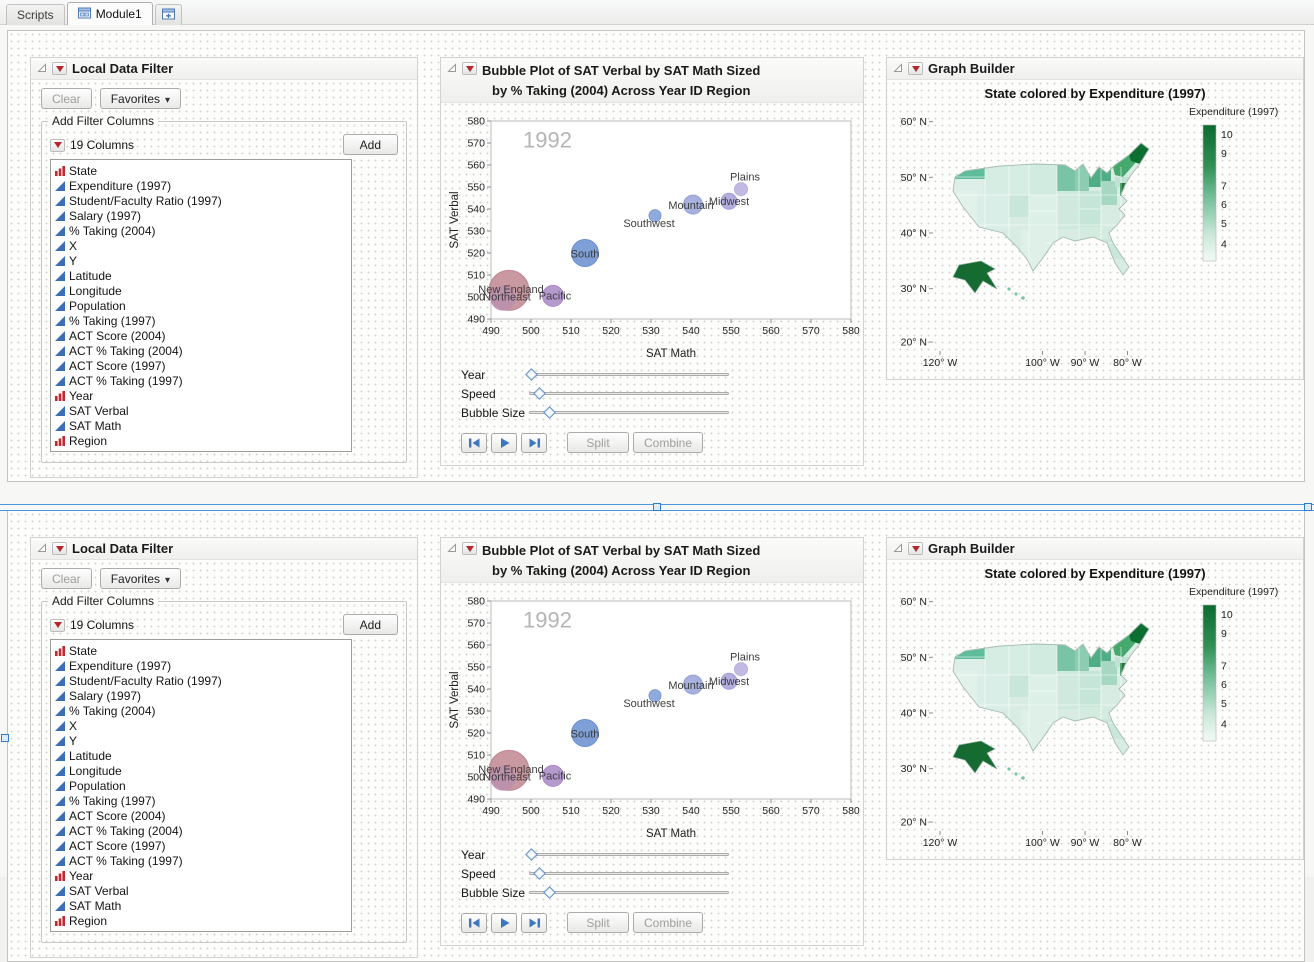 The image size is (1314, 962). I want to click on bubble-title-line2: by % Taking (2004) Across Year ID Region, so click(621, 90).